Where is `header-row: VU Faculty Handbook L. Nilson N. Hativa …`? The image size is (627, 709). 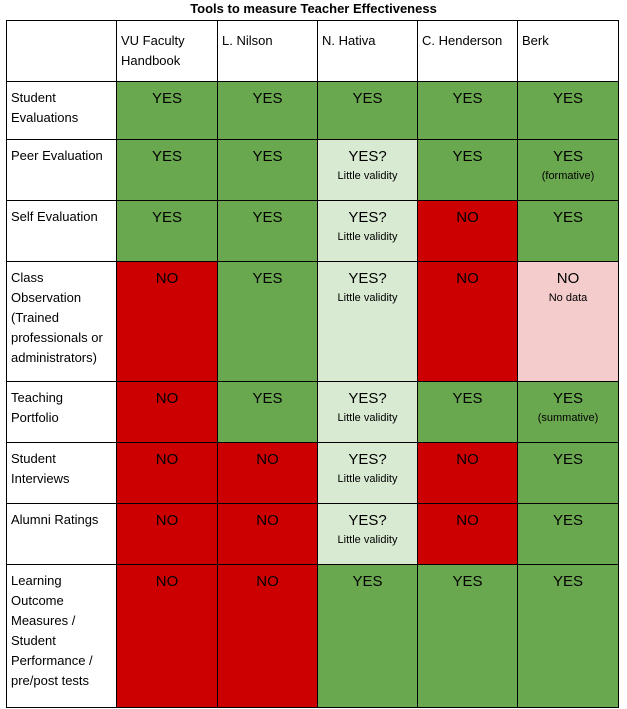
header-row: VU Faculty Handbook L. Nilson N. Hativa … is located at coordinates (312, 51).